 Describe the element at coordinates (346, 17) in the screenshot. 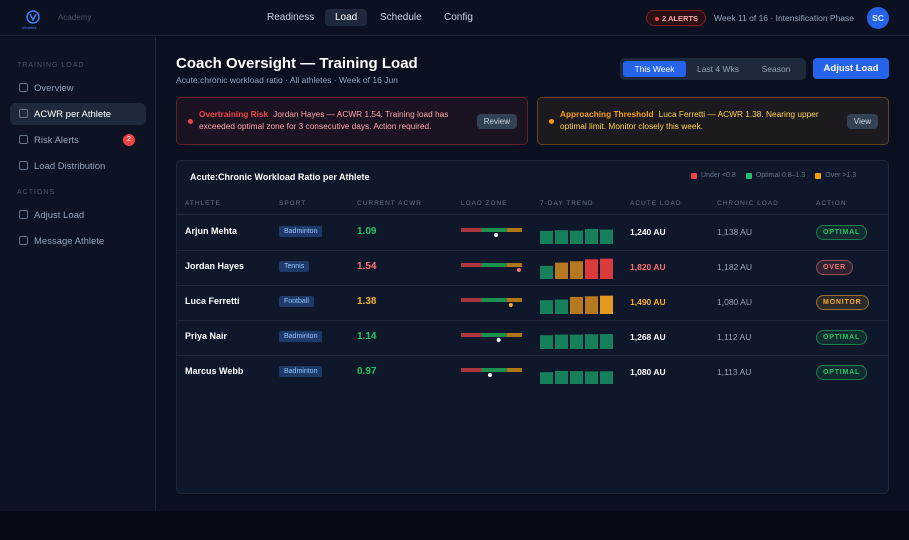

I see `nav-tab: Load` at that location.